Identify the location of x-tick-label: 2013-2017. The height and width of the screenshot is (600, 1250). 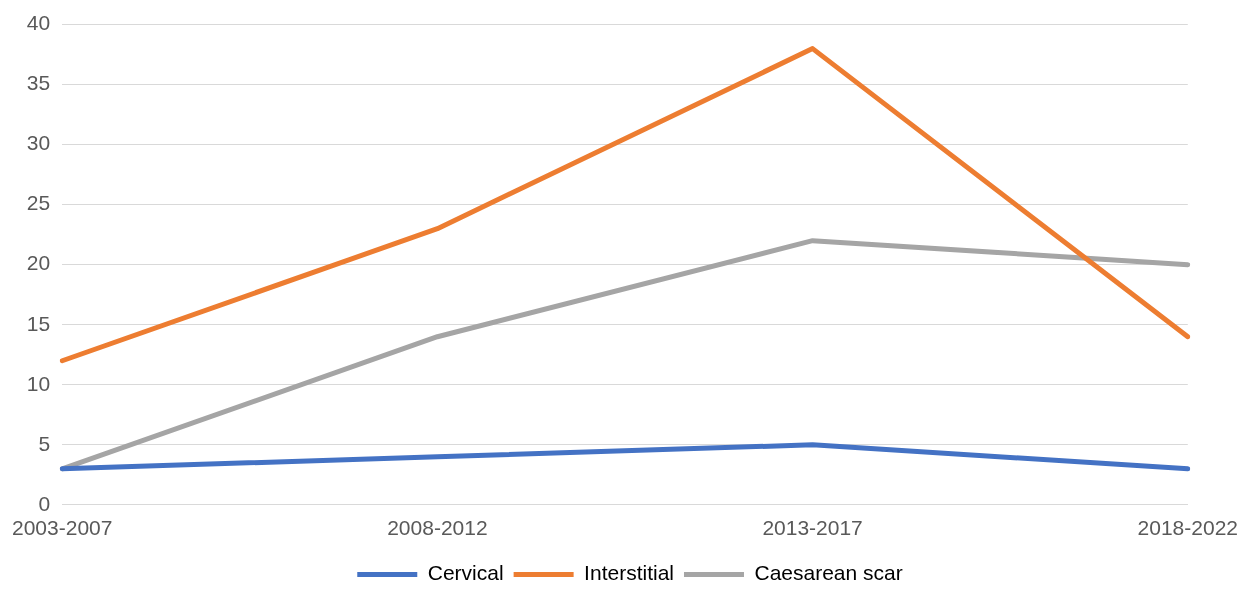
(812, 528).